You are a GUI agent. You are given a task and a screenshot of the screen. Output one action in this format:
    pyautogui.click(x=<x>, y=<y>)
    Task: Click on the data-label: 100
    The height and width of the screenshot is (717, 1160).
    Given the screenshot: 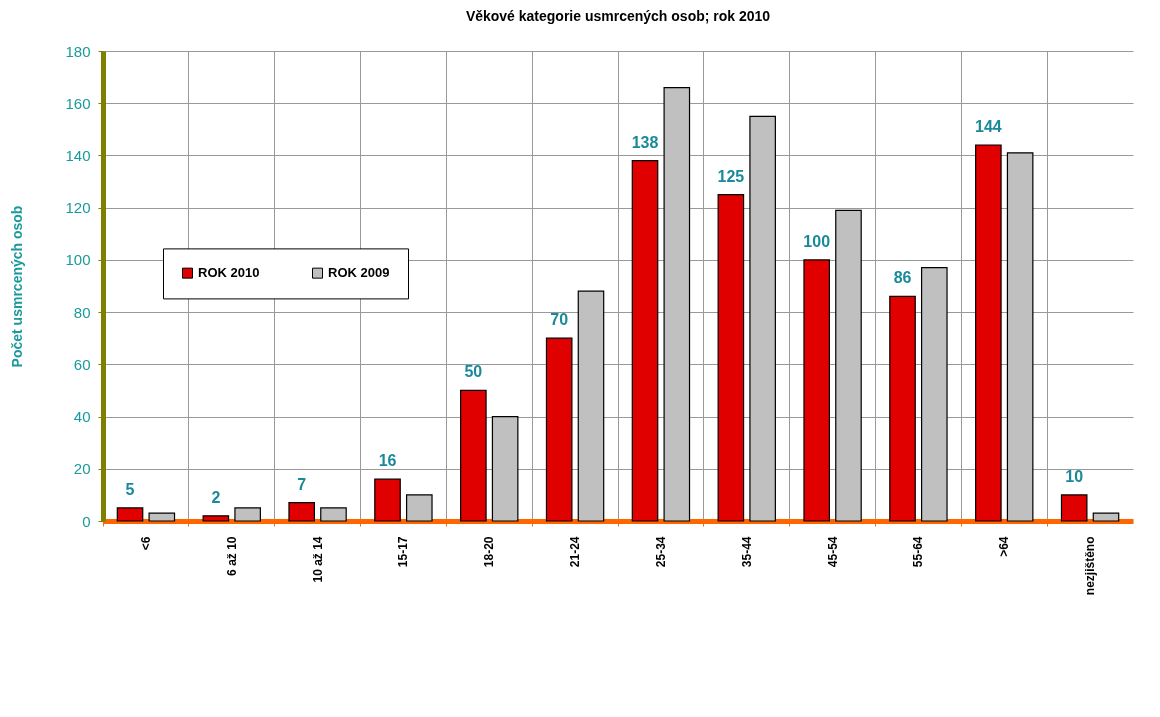 What is the action you would take?
    pyautogui.click(x=817, y=241)
    